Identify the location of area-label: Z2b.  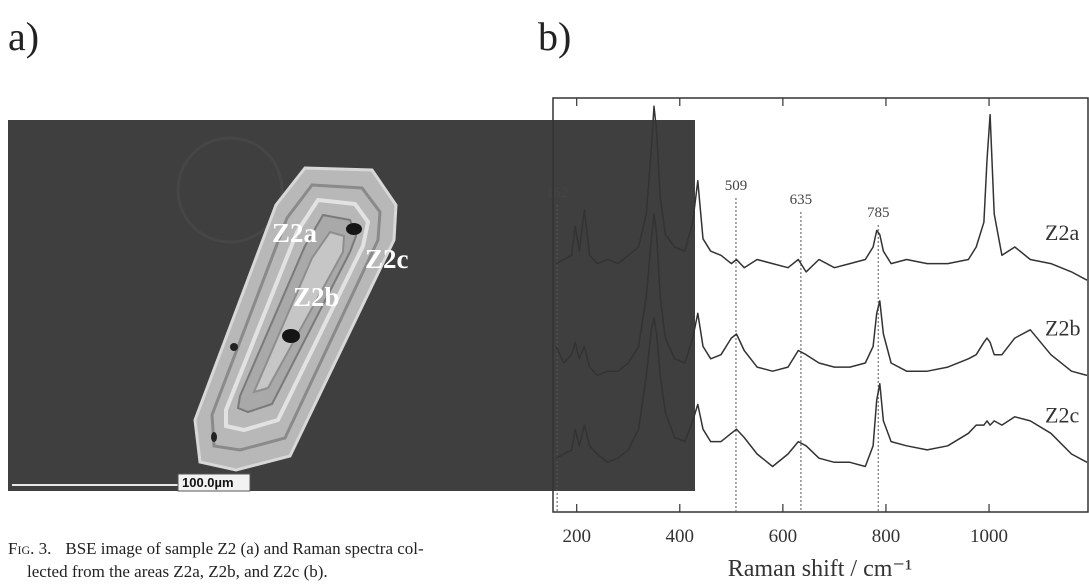
(316, 297).